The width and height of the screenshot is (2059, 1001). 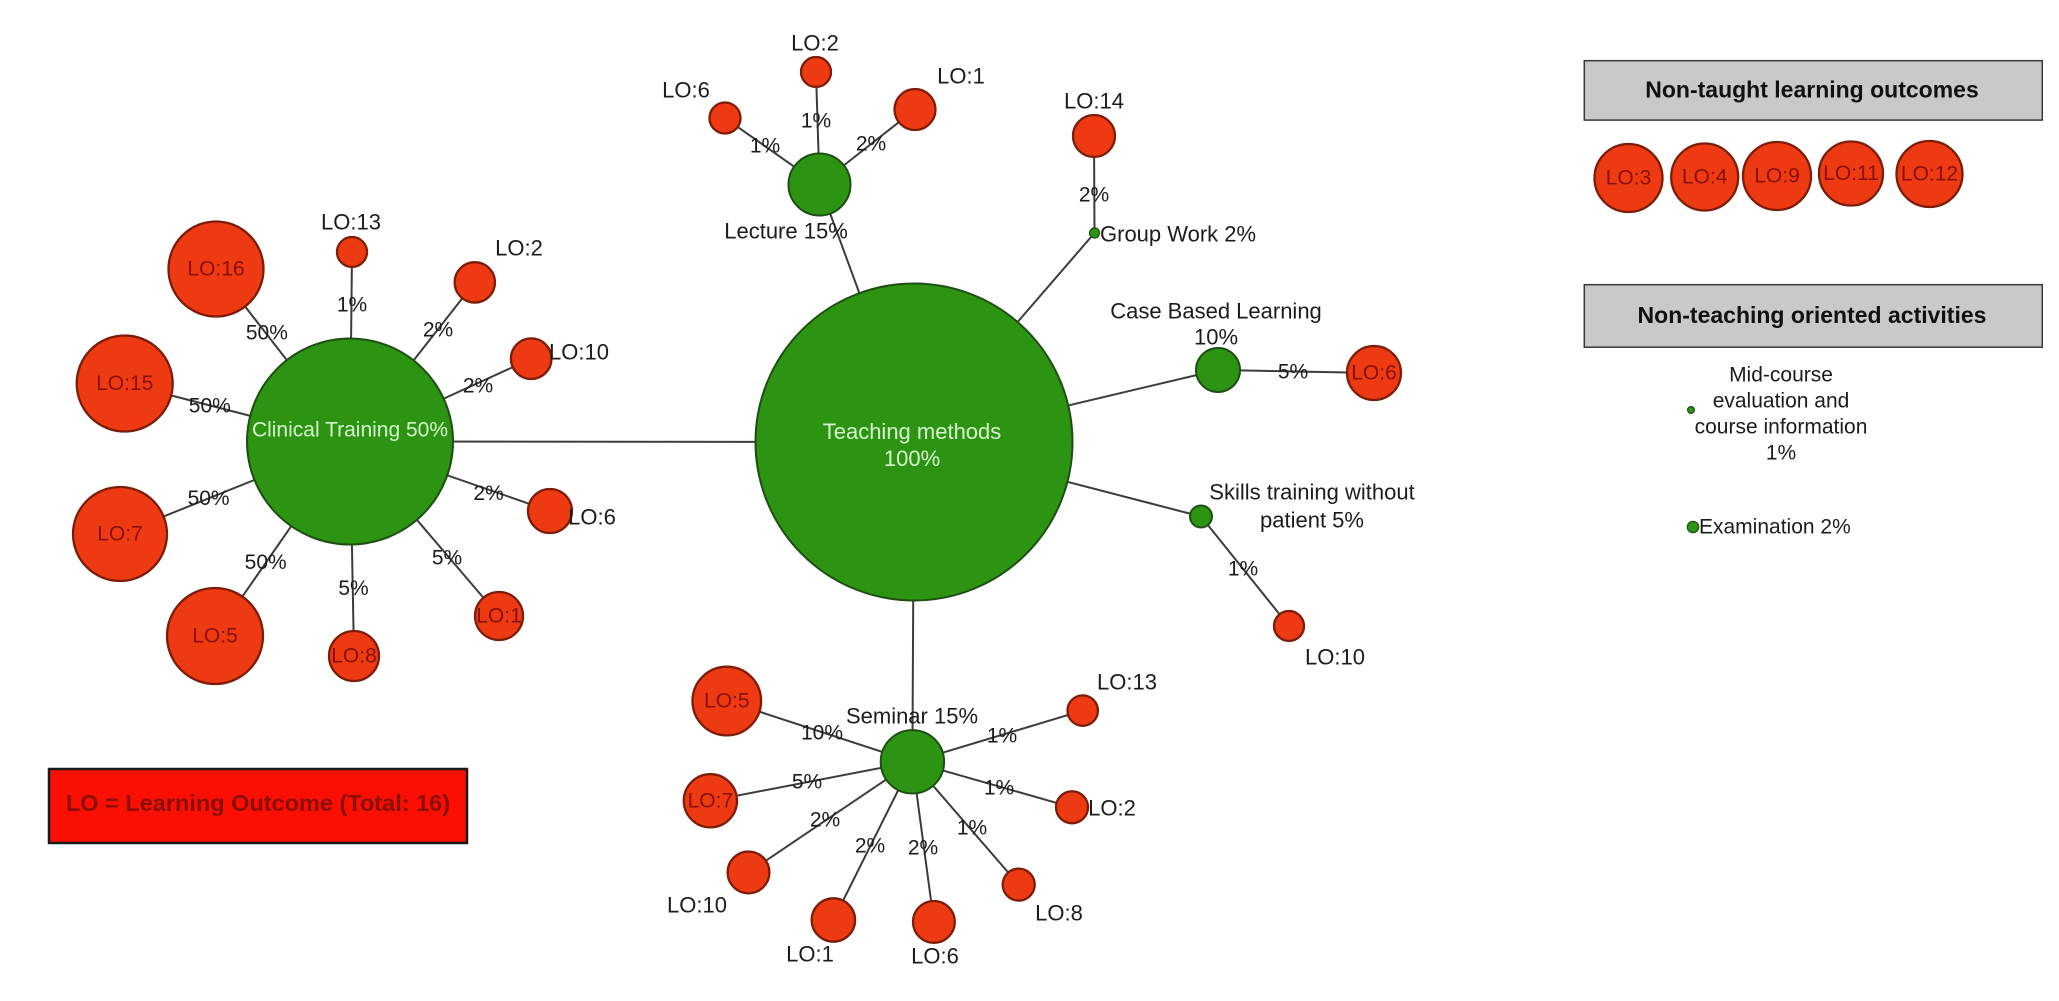 I want to click on svg-text: patient 5%, so click(x=1312, y=520).